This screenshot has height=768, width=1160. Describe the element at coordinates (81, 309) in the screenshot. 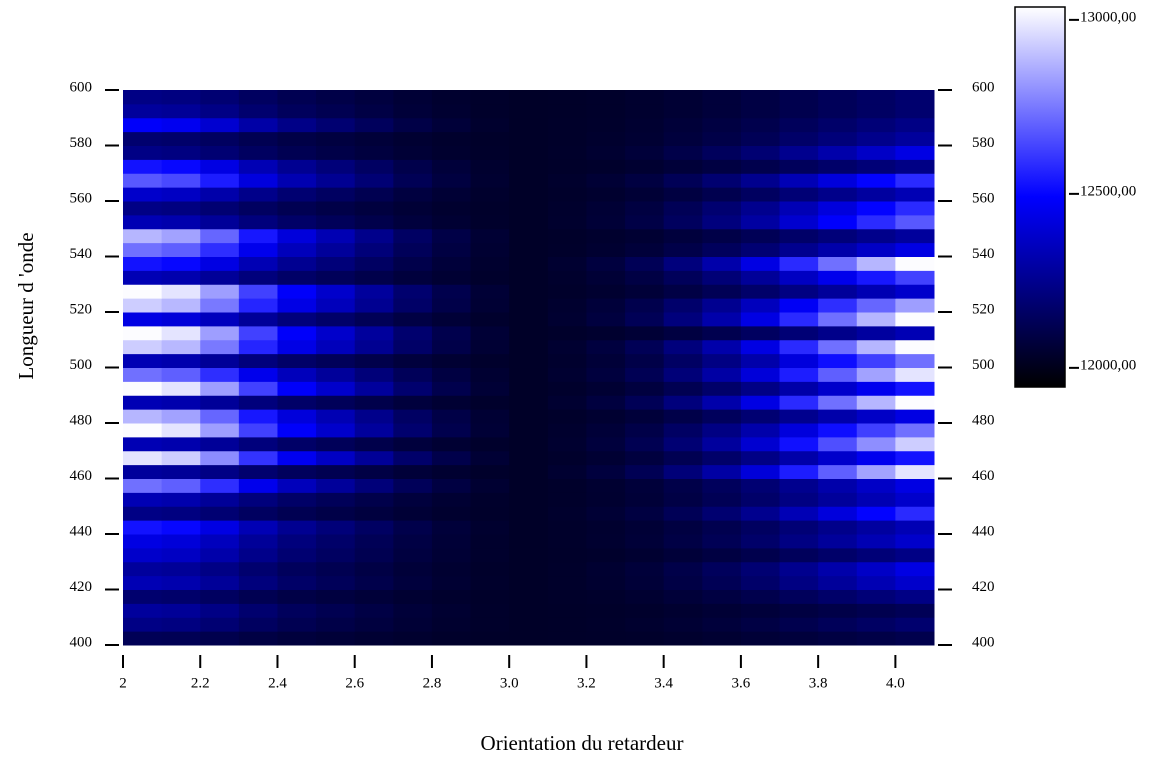

I see `y-tick-label: 520` at that location.